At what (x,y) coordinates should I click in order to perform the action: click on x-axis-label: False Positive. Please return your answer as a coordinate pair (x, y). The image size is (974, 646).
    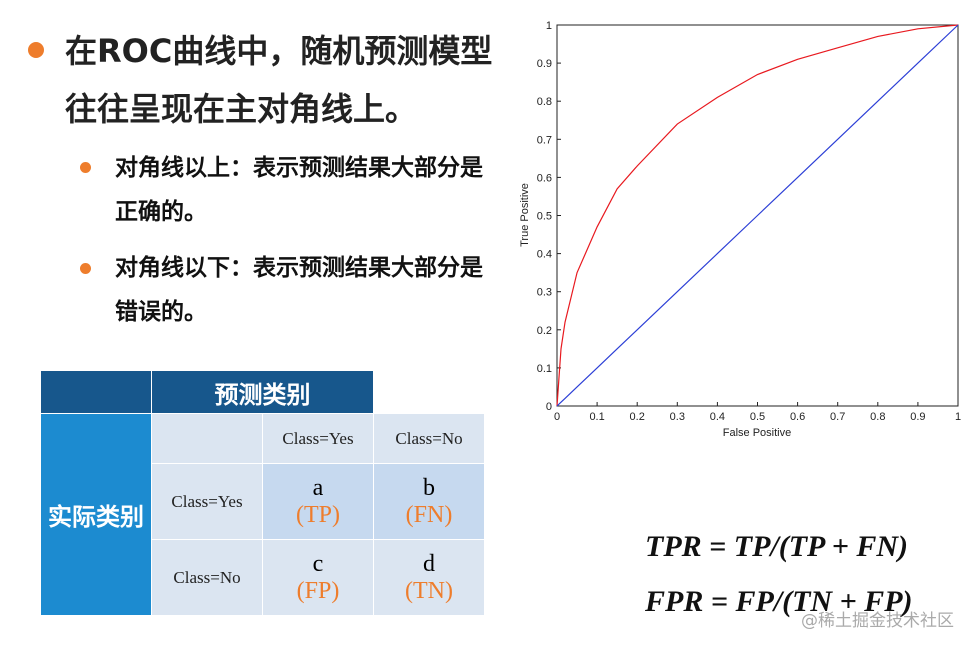
    Looking at the image, I should click on (757, 433).